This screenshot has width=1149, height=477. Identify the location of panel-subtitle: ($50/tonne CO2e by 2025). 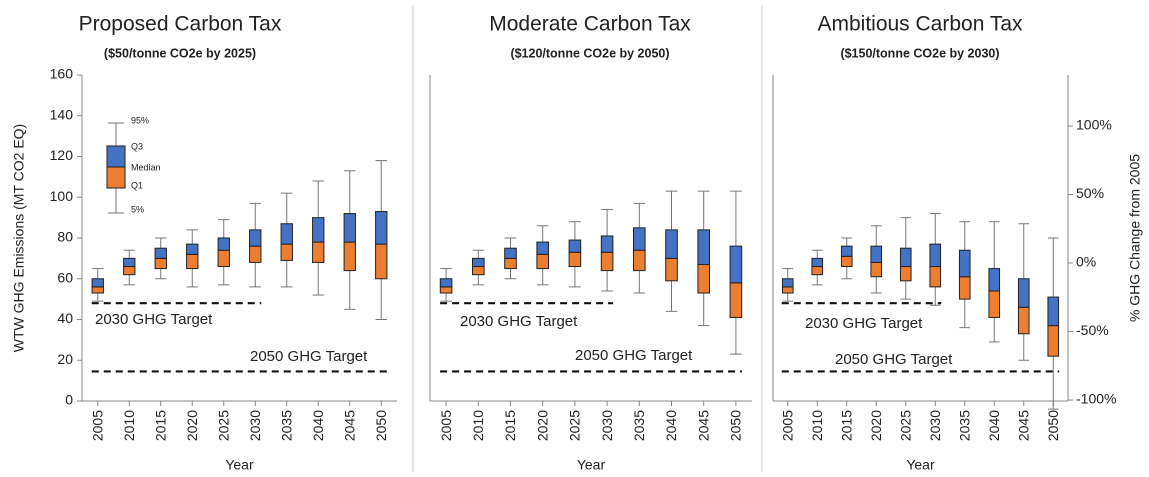
(180, 53).